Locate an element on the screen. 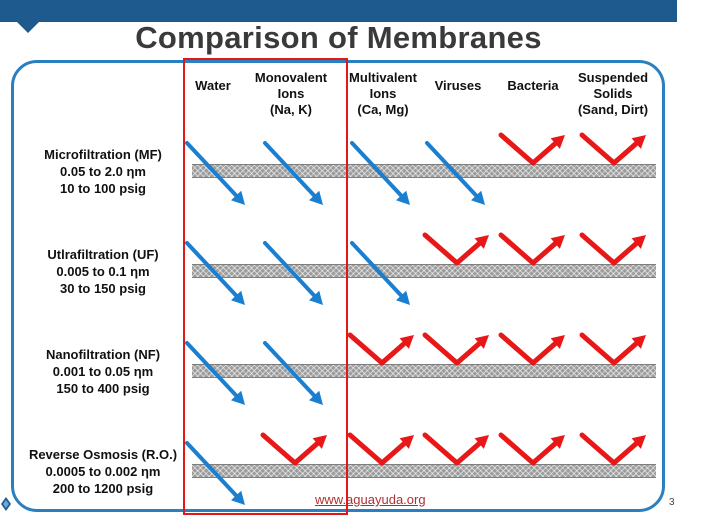 This screenshot has width=701, height=531. column-header-water: Water is located at coordinates (213, 85).